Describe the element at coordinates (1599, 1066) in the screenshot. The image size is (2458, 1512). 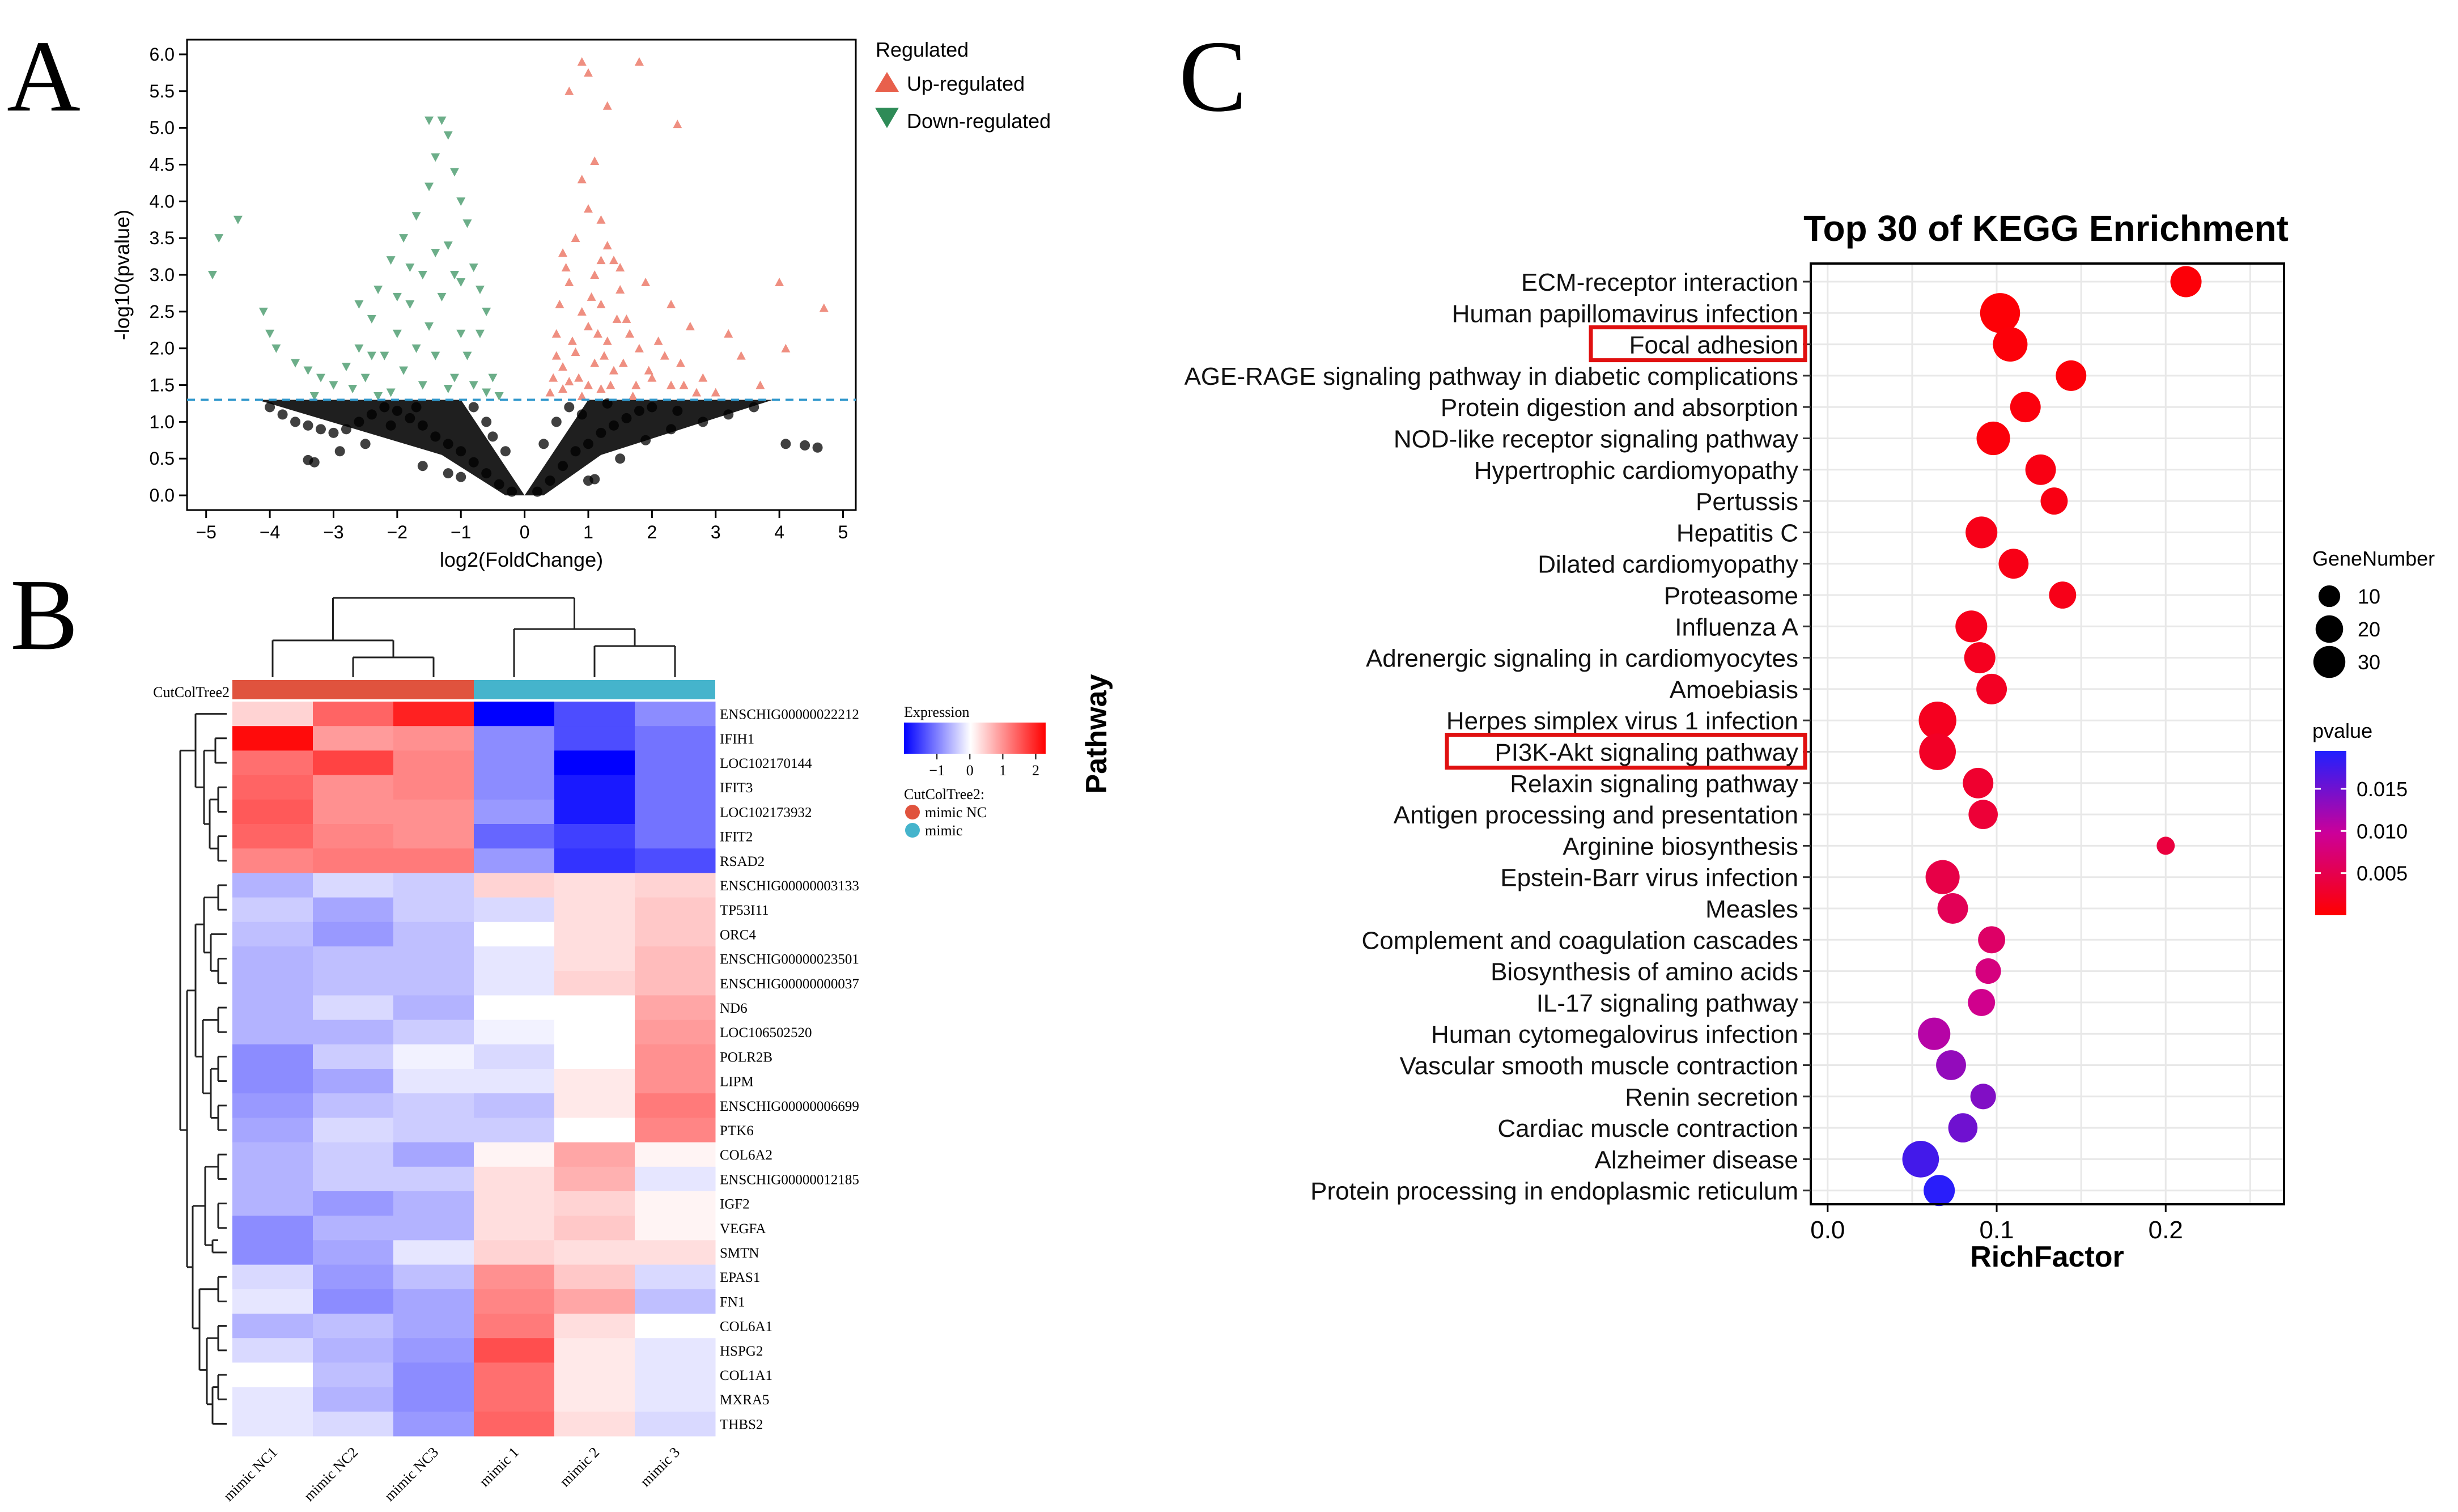
I see `kegg-pathway-label: Vascular smooth muscle contraction` at that location.